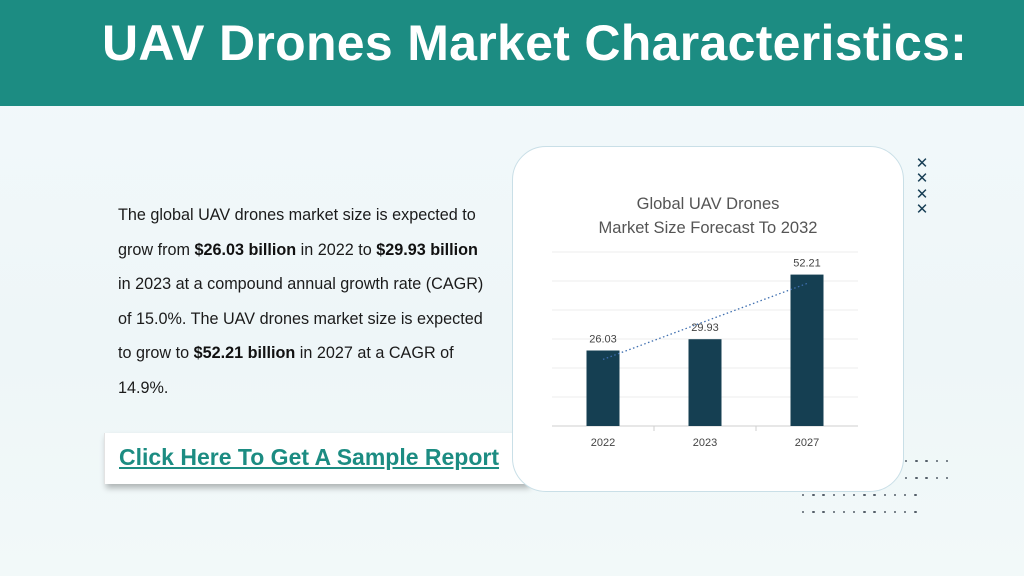 This screenshot has height=576, width=1024. Describe the element at coordinates (244, 353) in the screenshot. I see `value-2027: $52.21 billion` at that location.